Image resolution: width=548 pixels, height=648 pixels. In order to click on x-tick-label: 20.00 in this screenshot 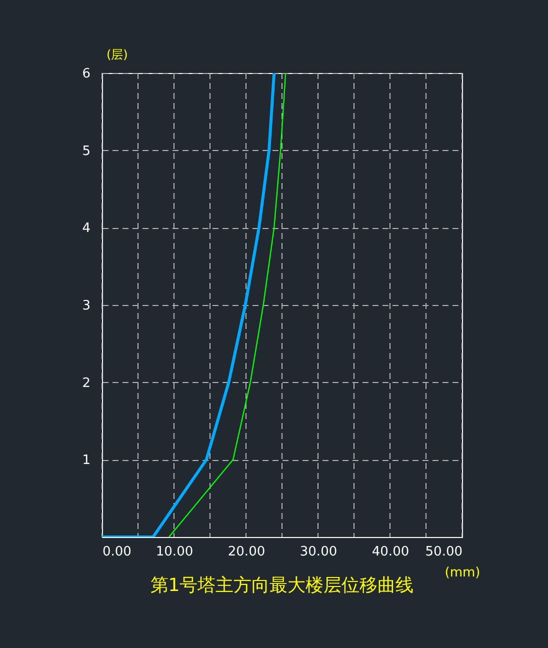, I will do `click(247, 552)`.